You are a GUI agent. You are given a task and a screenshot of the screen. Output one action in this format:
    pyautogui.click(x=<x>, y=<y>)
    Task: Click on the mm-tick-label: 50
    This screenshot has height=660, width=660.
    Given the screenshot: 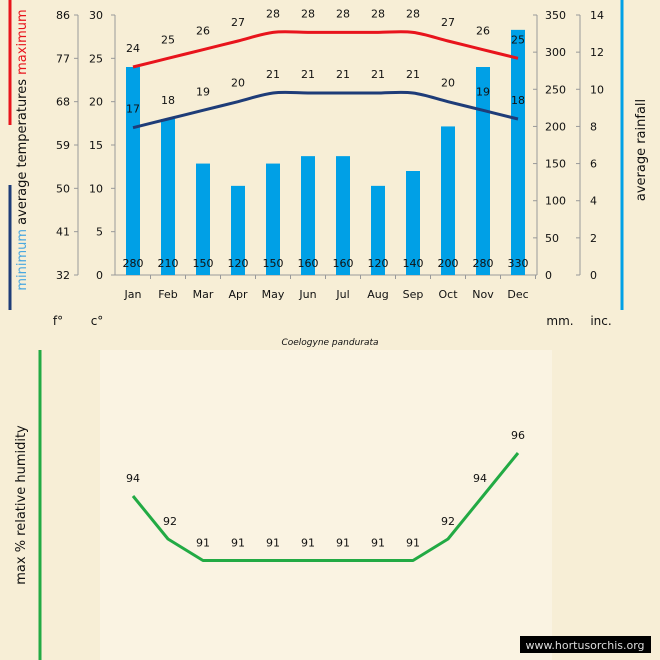 What is the action you would take?
    pyautogui.click(x=552, y=238)
    